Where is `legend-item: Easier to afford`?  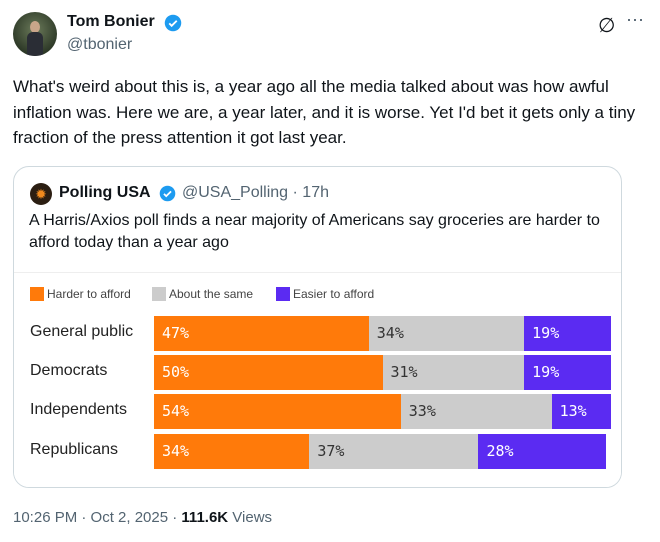
legend-item: Easier to afford is located at coordinates (325, 294).